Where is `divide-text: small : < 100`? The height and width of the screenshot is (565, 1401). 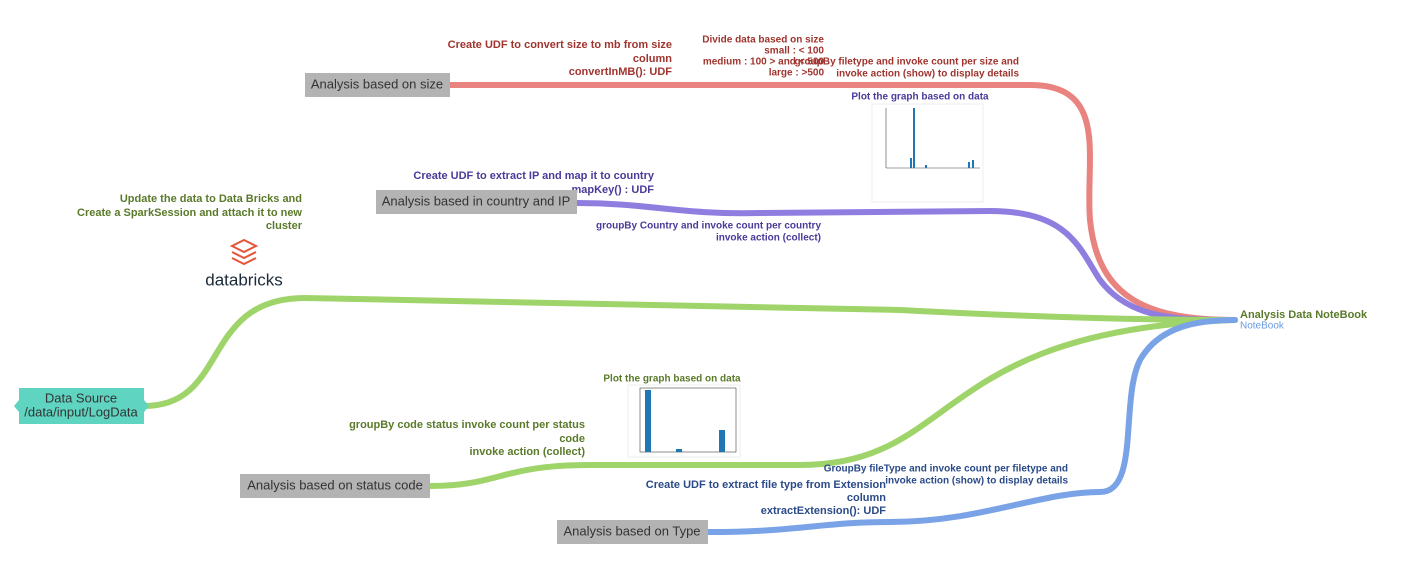
divide-text: small : < 100 is located at coordinates (794, 51).